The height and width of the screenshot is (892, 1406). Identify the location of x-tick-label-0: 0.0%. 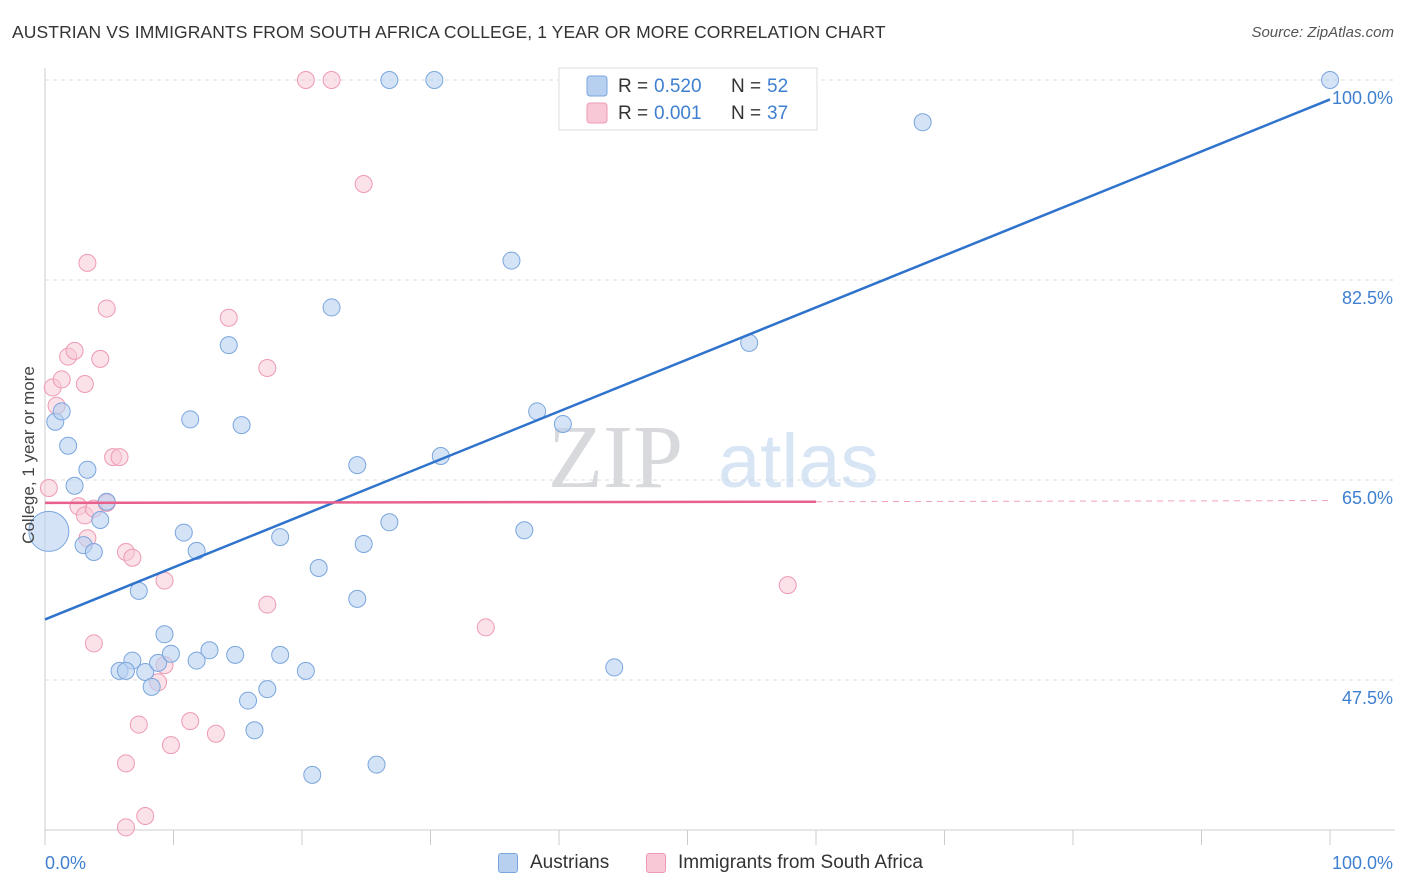
(65, 863).